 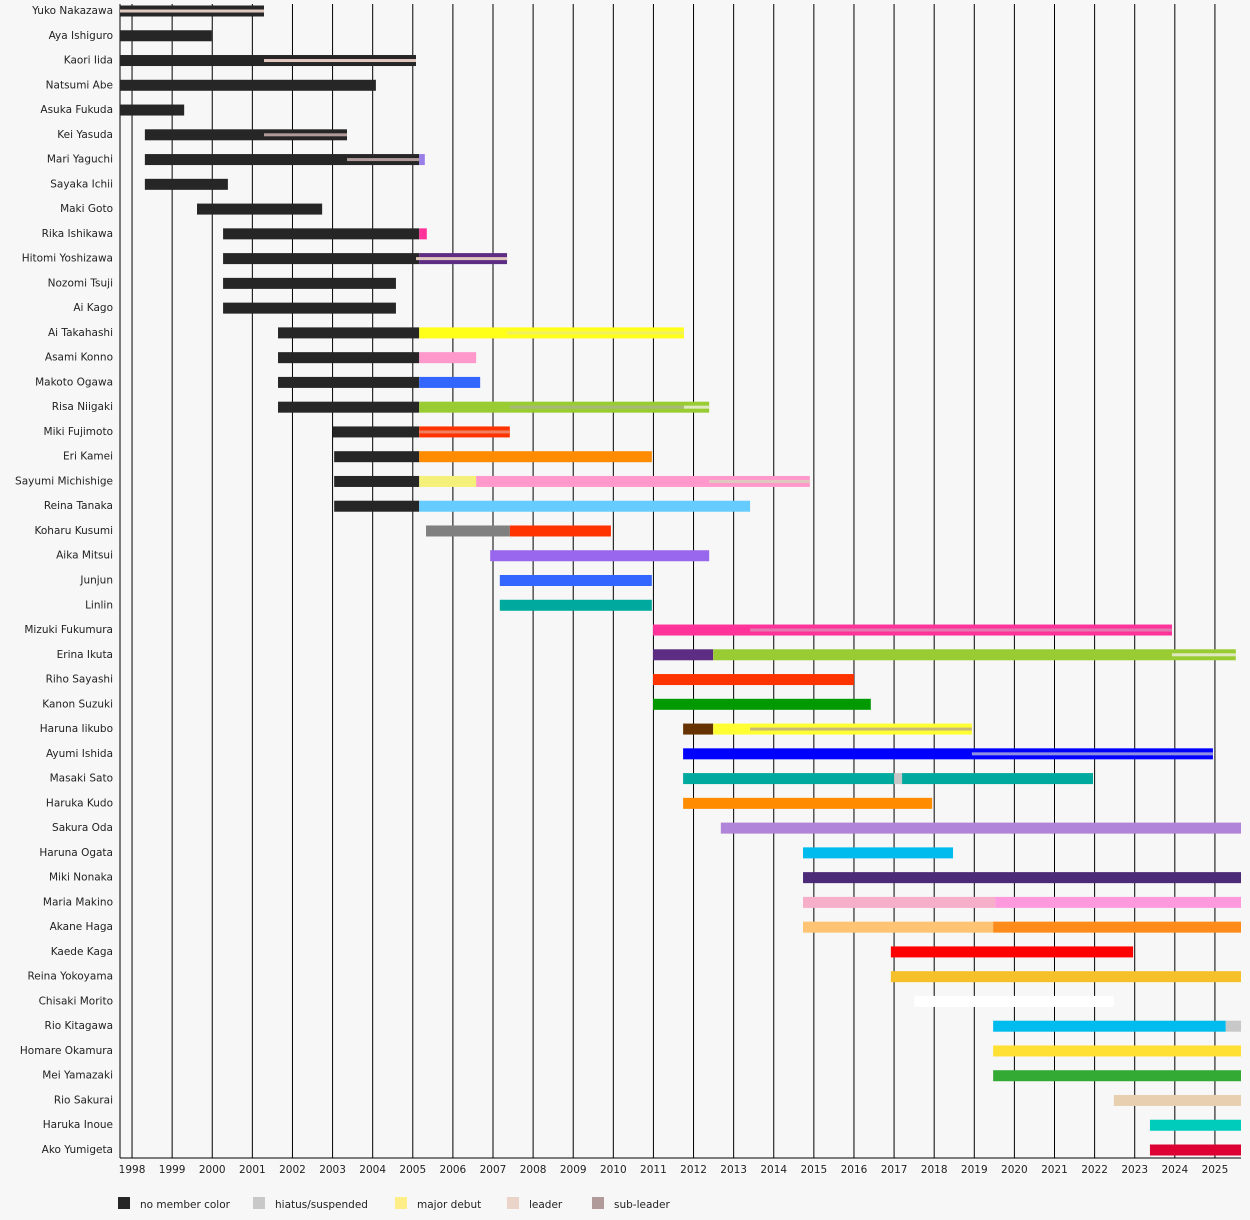 What do you see at coordinates (1094, 1170) in the screenshot?
I see `x-tick-label: 2022` at bounding box center [1094, 1170].